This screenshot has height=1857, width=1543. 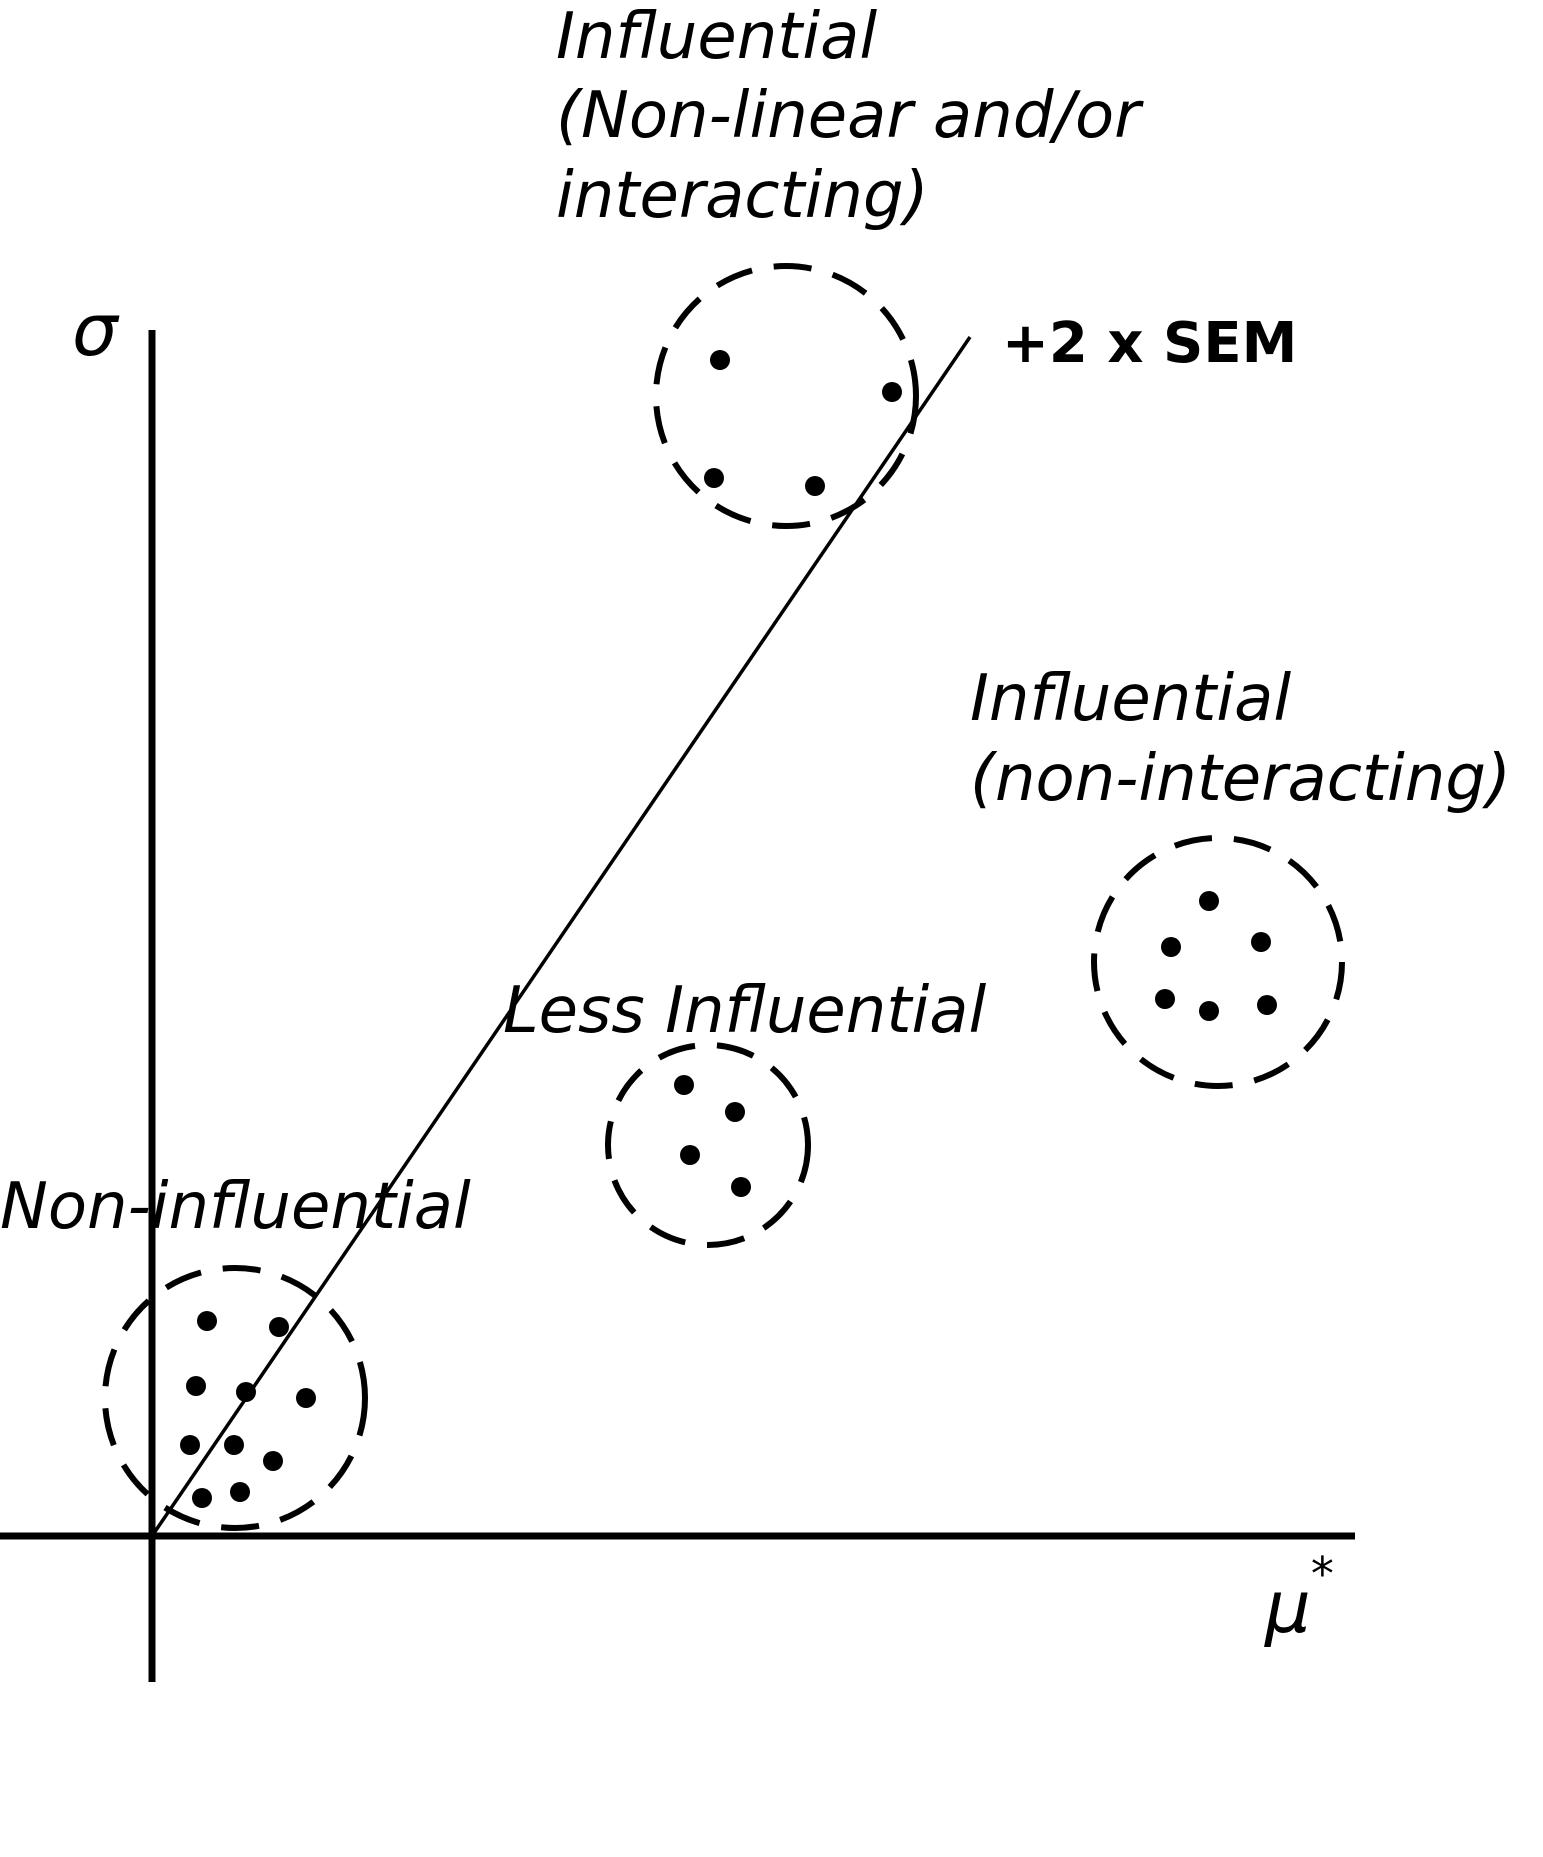 I want to click on middle-cluster, so click(x=708, y=1145).